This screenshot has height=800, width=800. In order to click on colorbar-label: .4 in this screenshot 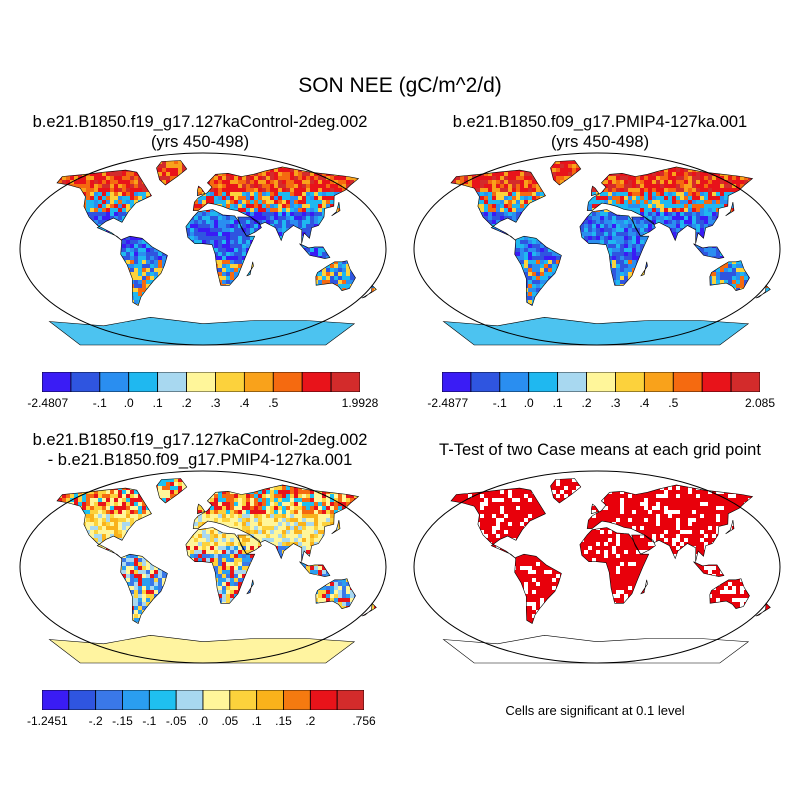, I will do `click(244, 403)`.